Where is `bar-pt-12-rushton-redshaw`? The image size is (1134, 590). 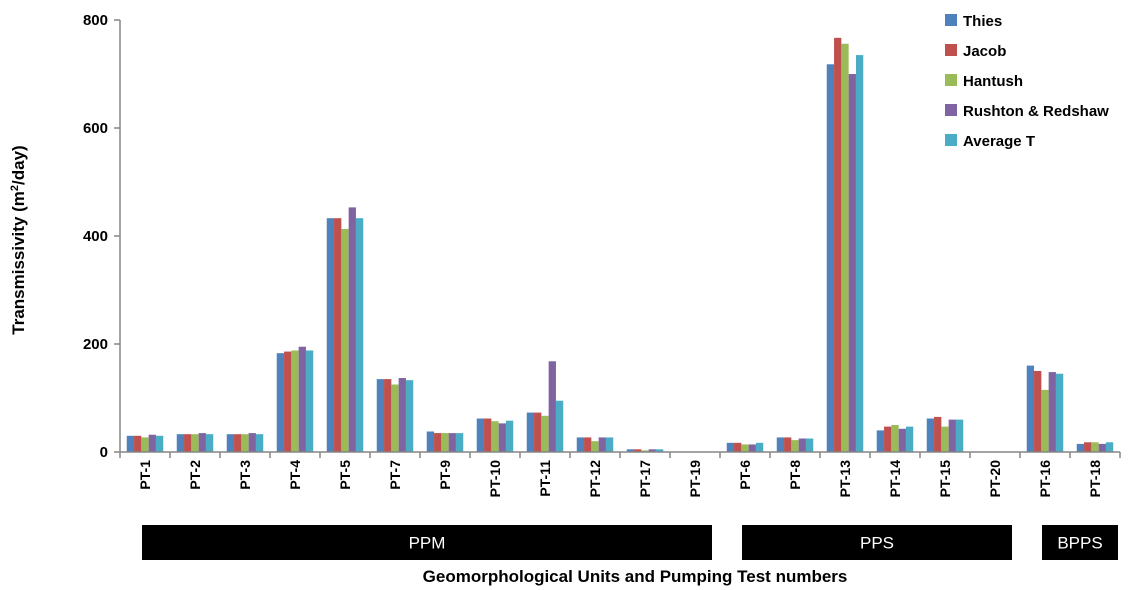 bar-pt-12-rushton-redshaw is located at coordinates (602, 444).